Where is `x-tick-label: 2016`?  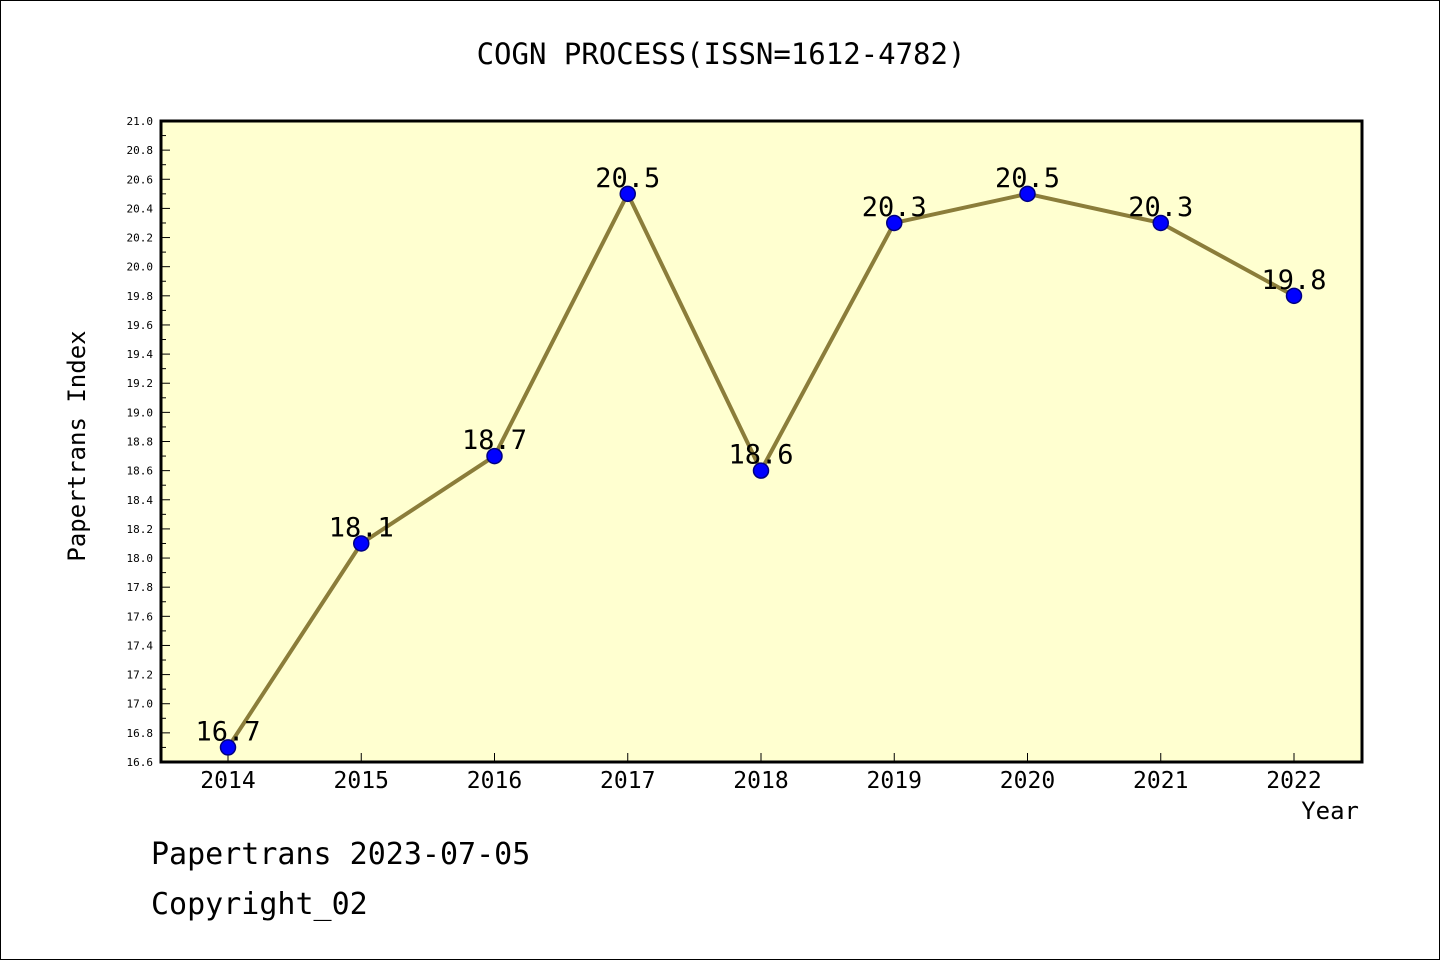 x-tick-label: 2016 is located at coordinates (494, 781).